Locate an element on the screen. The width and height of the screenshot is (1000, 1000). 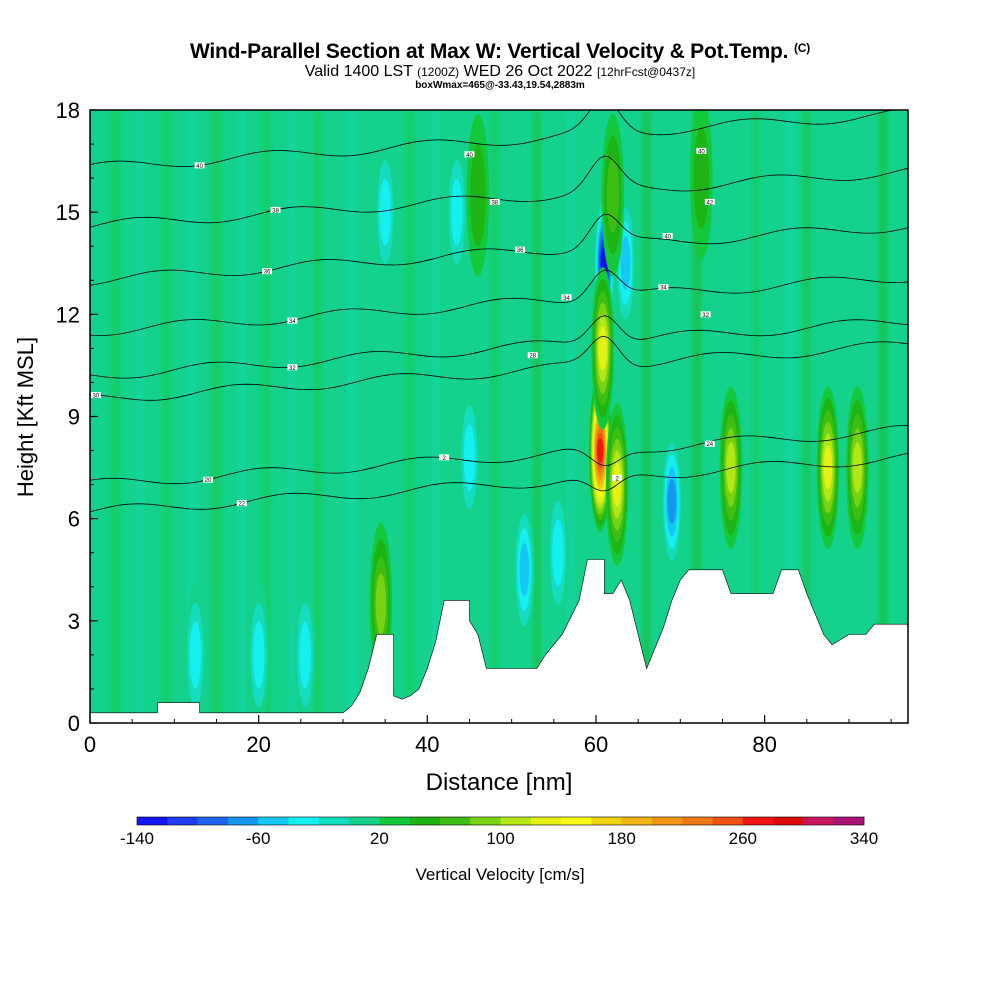
copyright-mark: (C) is located at coordinates (802, 48).